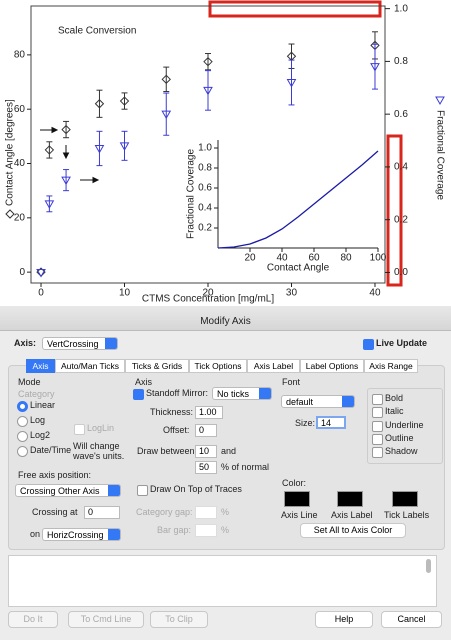 This screenshot has width=451, height=640. What do you see at coordinates (294, 483) in the screenshot?
I see `section-heading: Color:` at bounding box center [294, 483].